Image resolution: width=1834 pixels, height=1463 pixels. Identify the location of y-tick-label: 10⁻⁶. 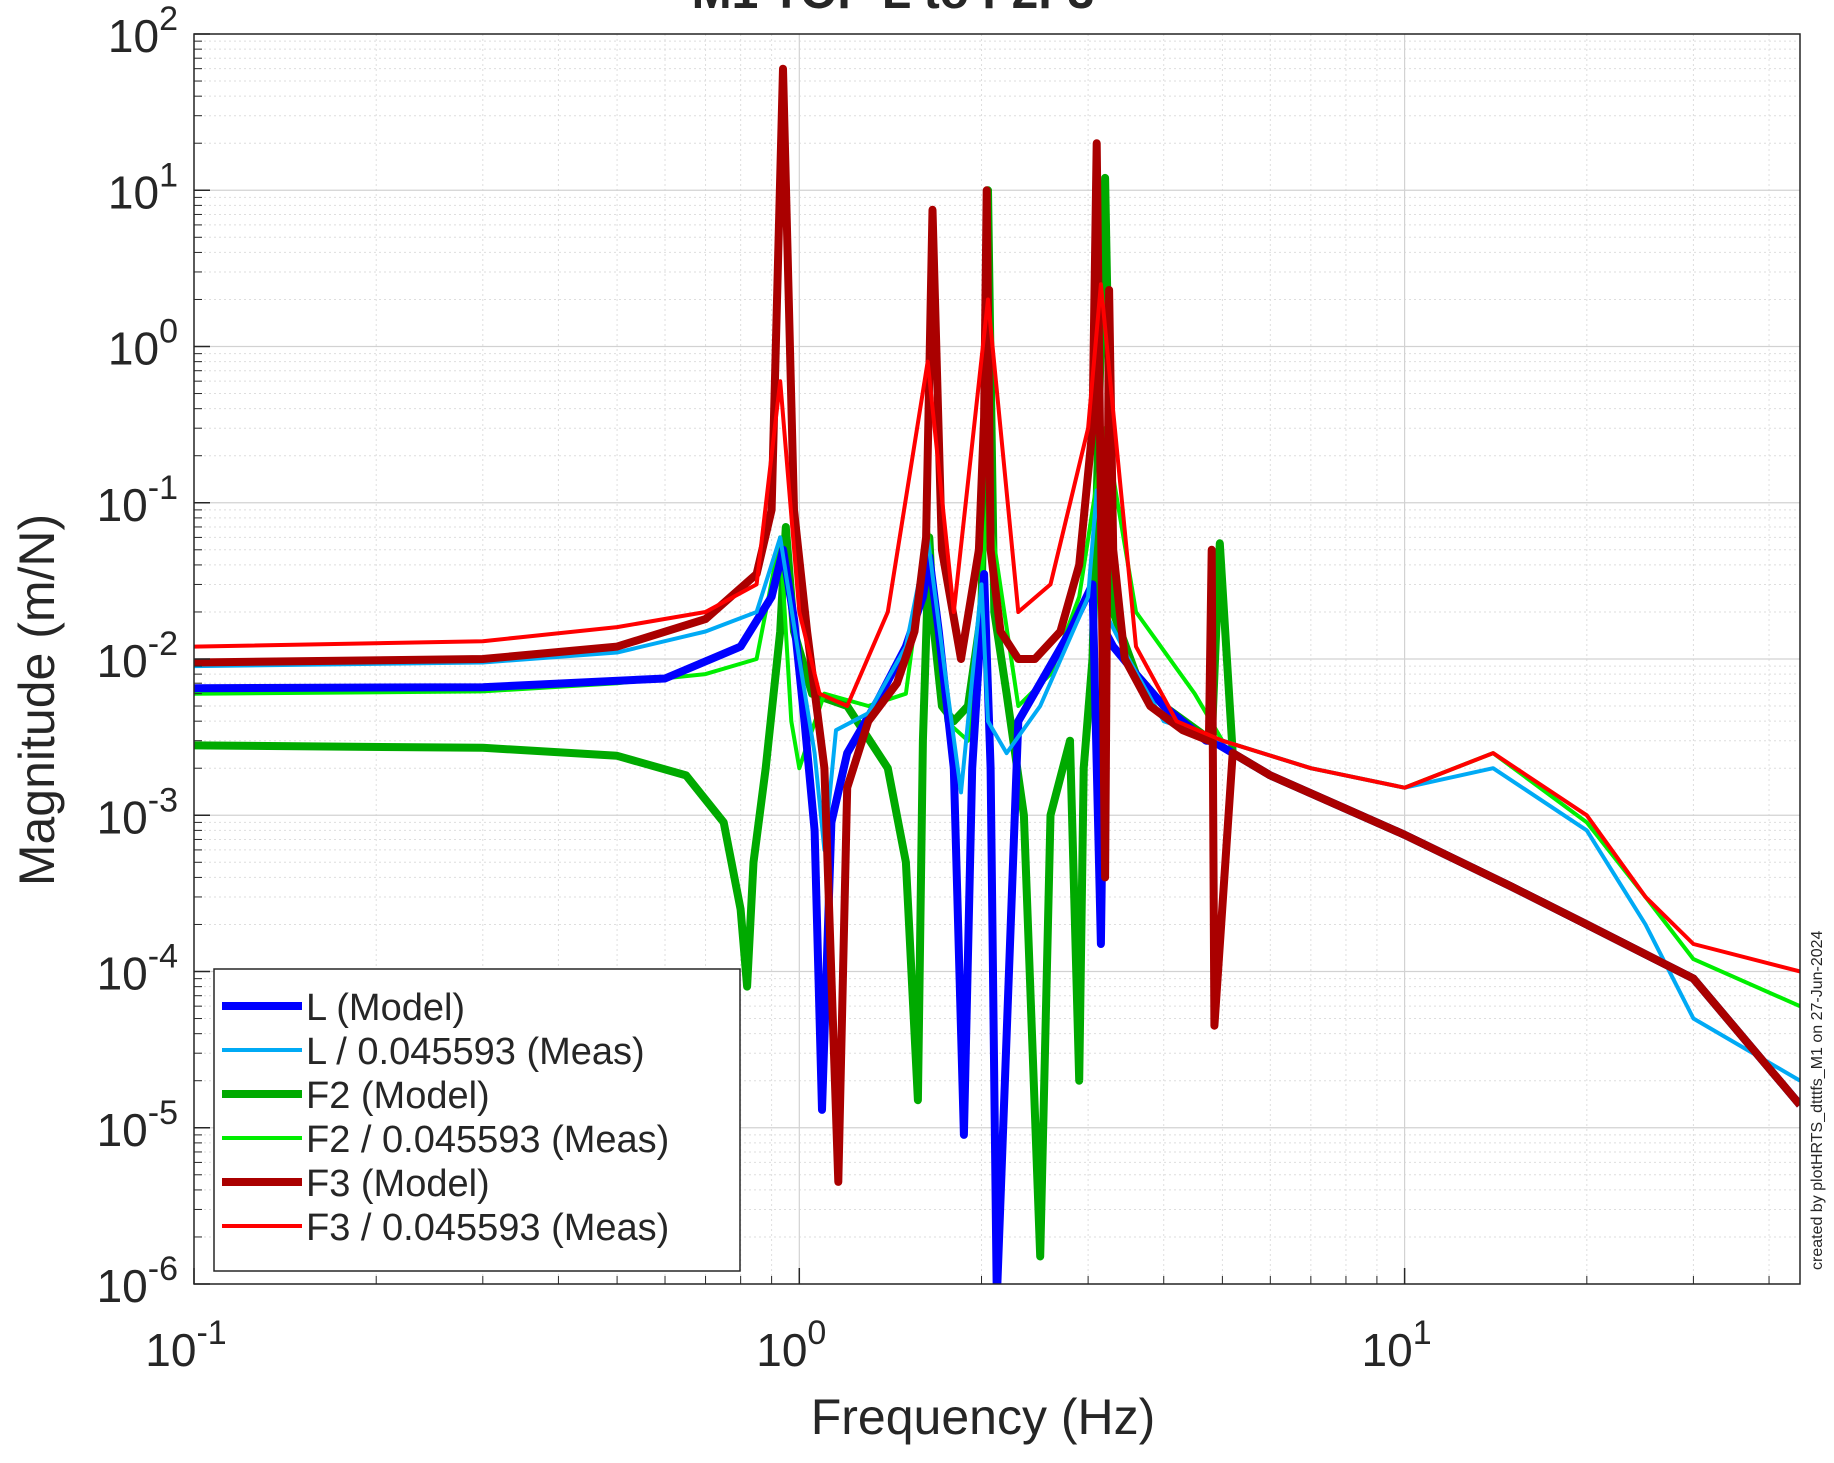
(137, 1281).